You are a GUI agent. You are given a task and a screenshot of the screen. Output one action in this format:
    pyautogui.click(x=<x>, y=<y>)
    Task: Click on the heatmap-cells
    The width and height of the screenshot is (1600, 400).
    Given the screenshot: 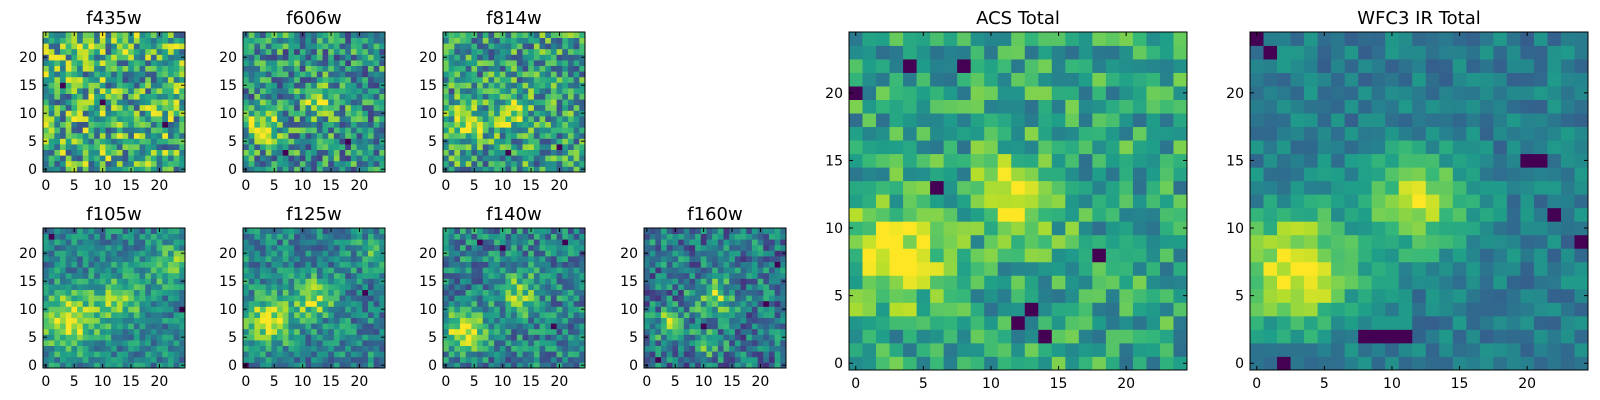 What is the action you would take?
    pyautogui.click(x=715, y=298)
    